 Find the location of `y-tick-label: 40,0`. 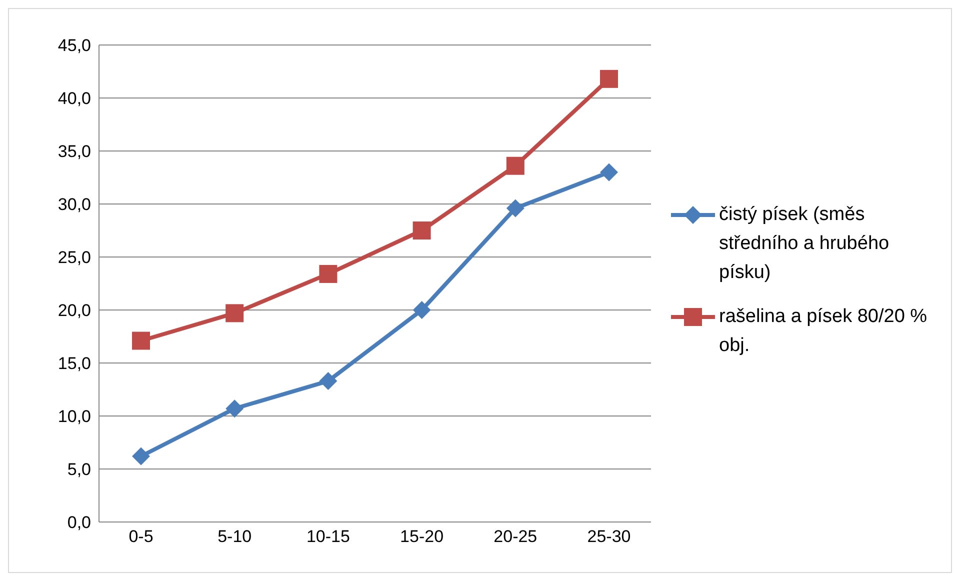

y-tick-label: 40,0 is located at coordinates (74, 98).